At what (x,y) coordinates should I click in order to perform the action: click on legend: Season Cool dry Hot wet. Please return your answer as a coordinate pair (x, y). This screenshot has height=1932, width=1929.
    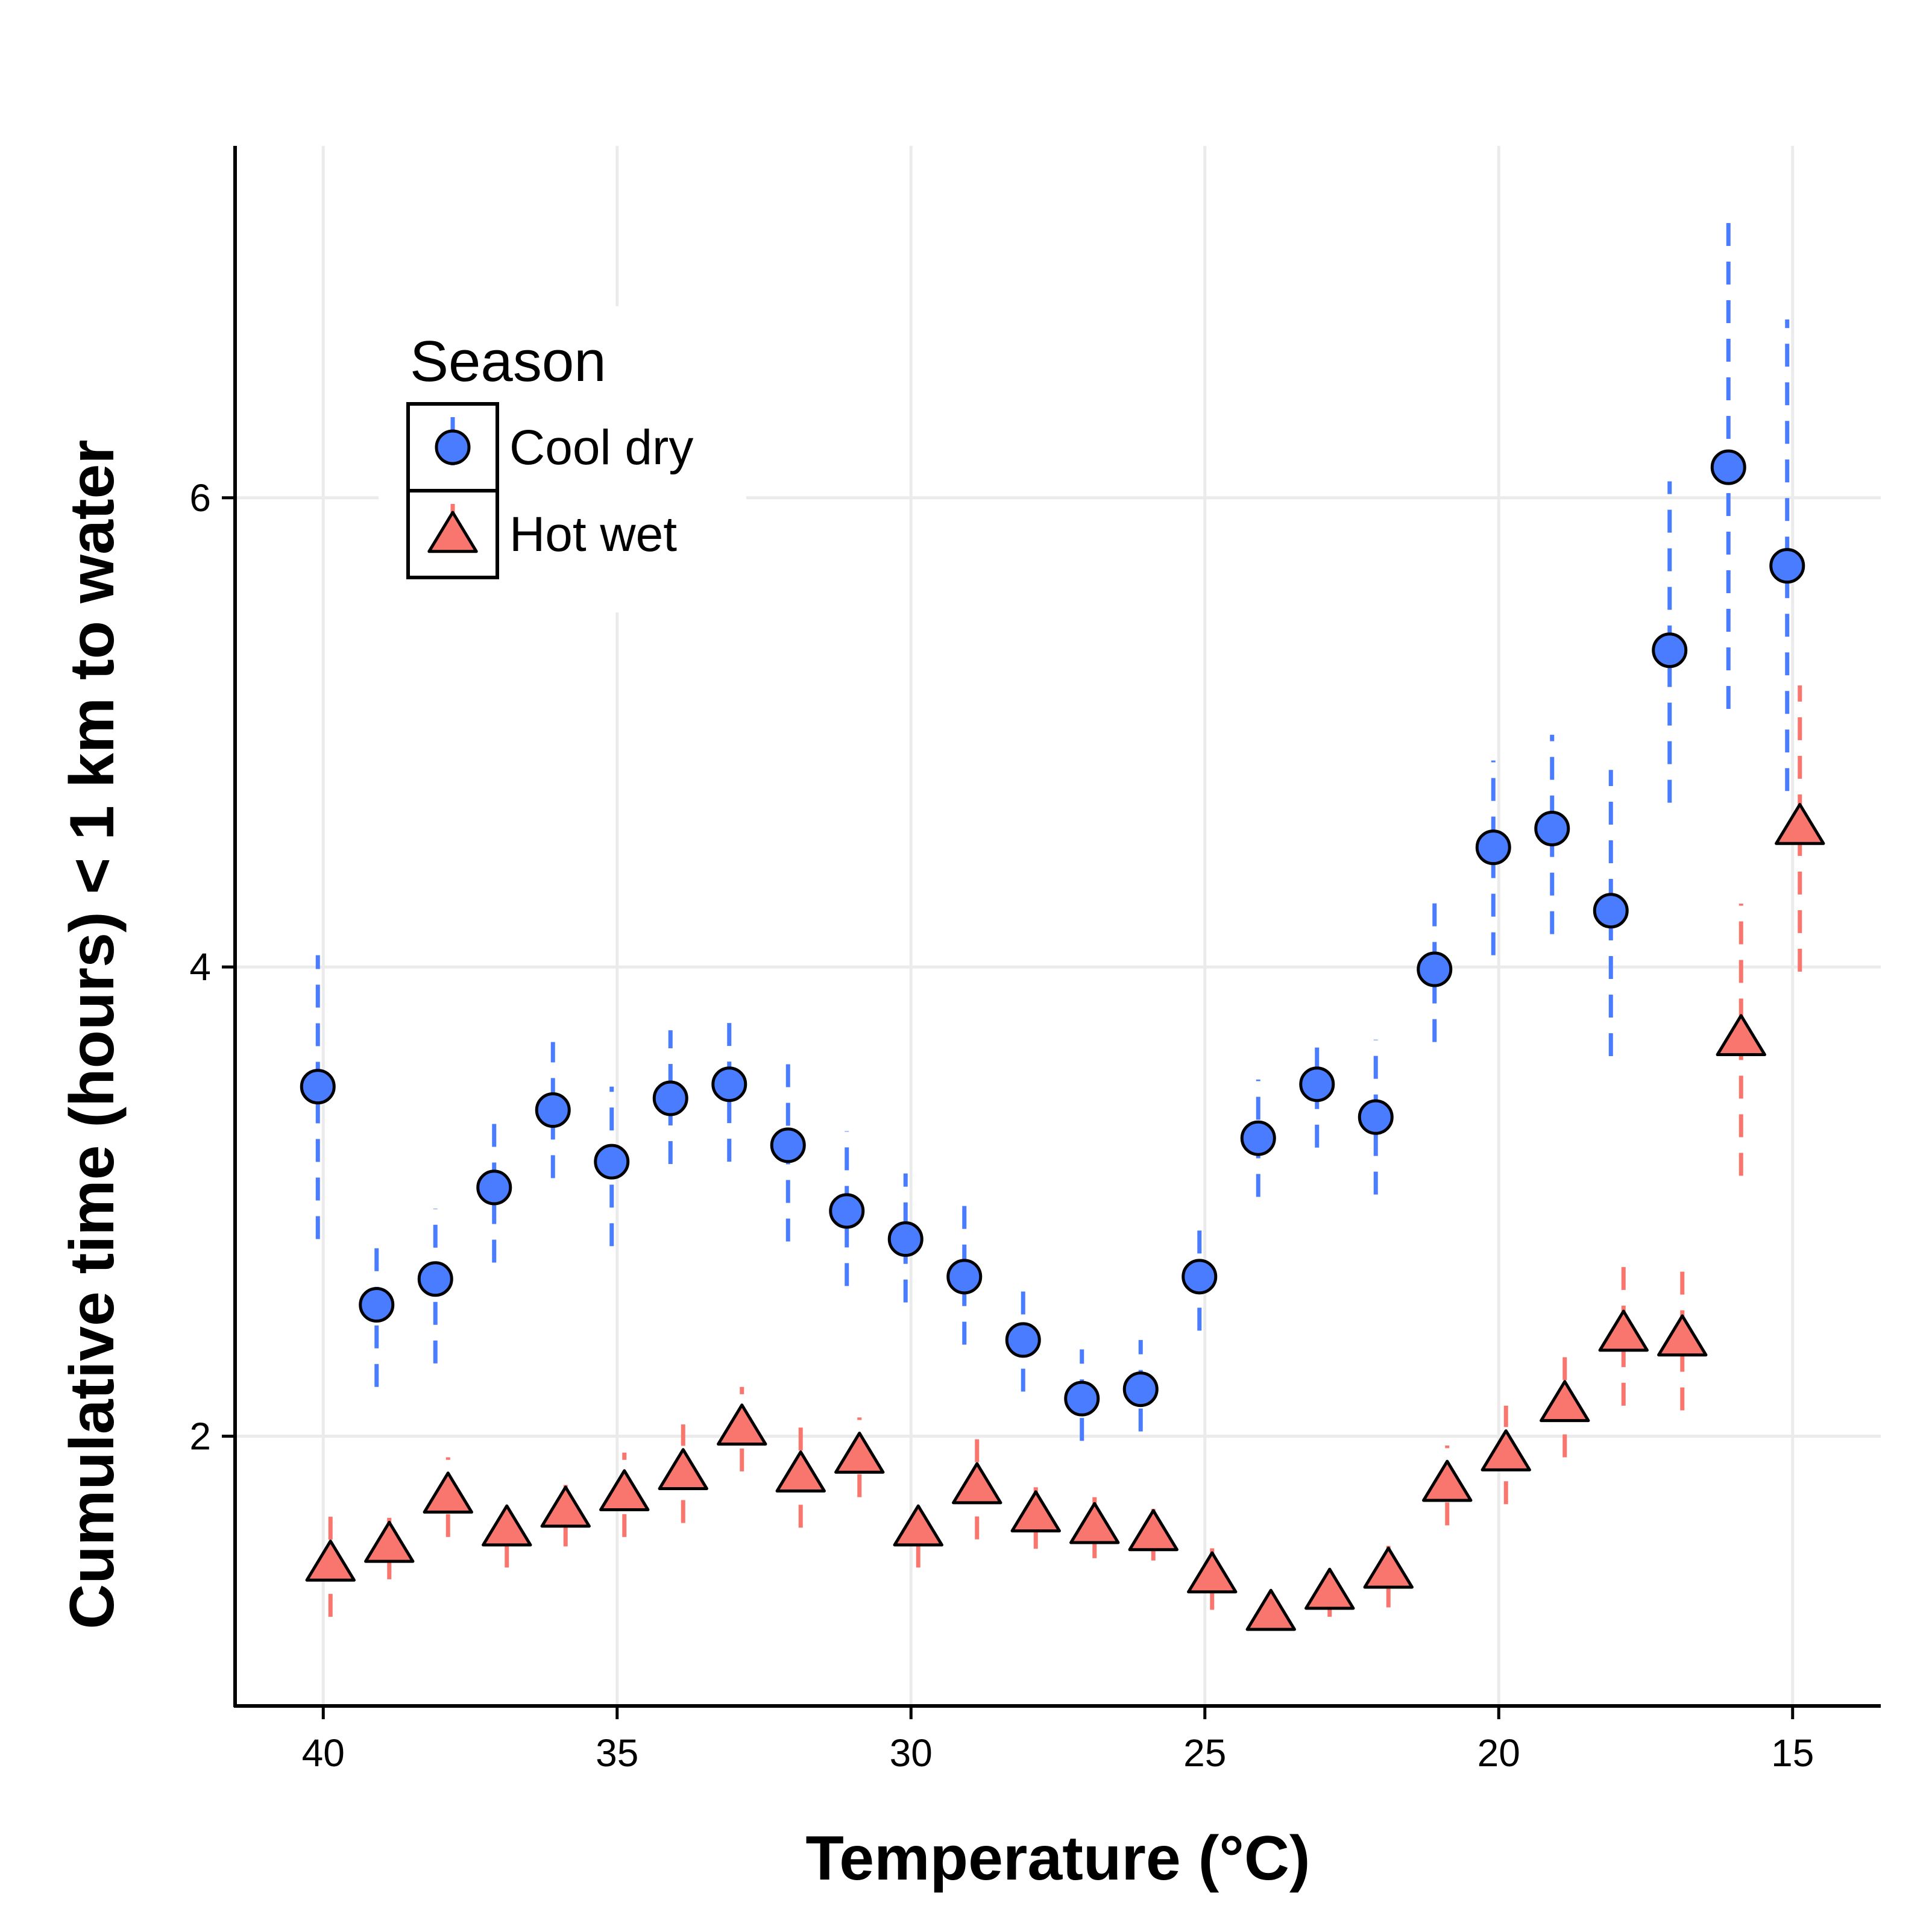
    Looking at the image, I should click on (562, 459).